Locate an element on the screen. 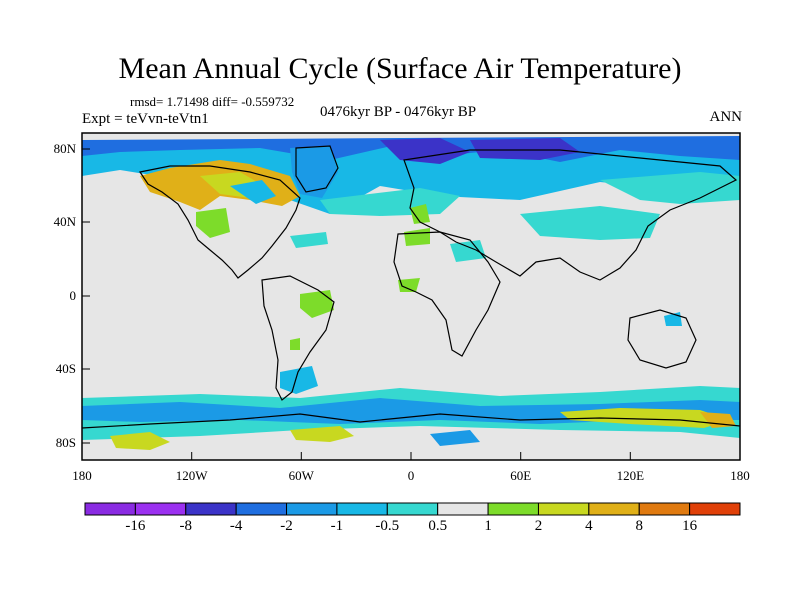  lon-tick-label: 60E is located at coordinates (520, 475).